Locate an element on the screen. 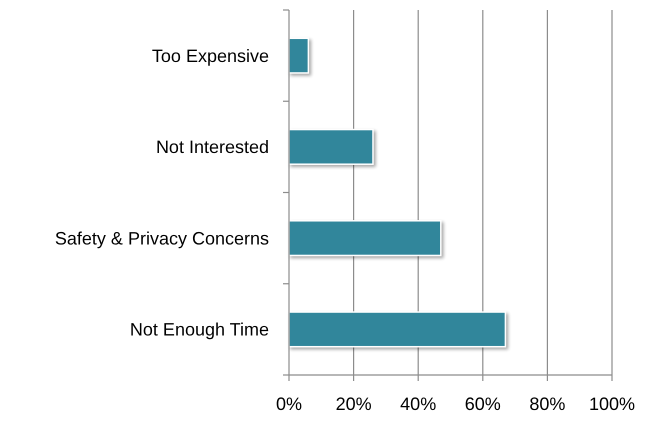  y-tick-label: Not Interested is located at coordinates (212, 147).